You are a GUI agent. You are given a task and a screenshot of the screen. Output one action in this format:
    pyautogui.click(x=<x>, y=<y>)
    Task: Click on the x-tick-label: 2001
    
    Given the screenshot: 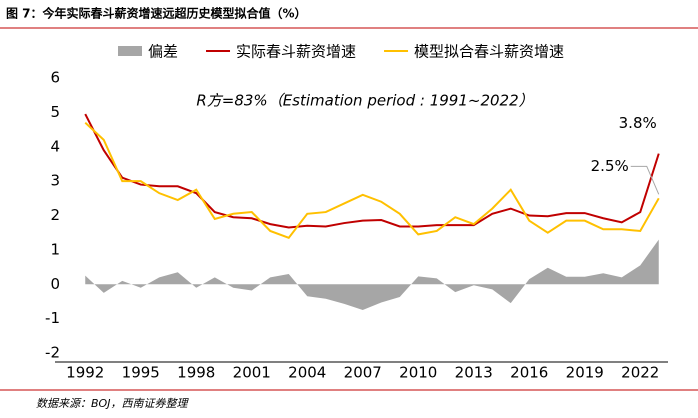 What is the action you would take?
    pyautogui.click(x=252, y=373)
    